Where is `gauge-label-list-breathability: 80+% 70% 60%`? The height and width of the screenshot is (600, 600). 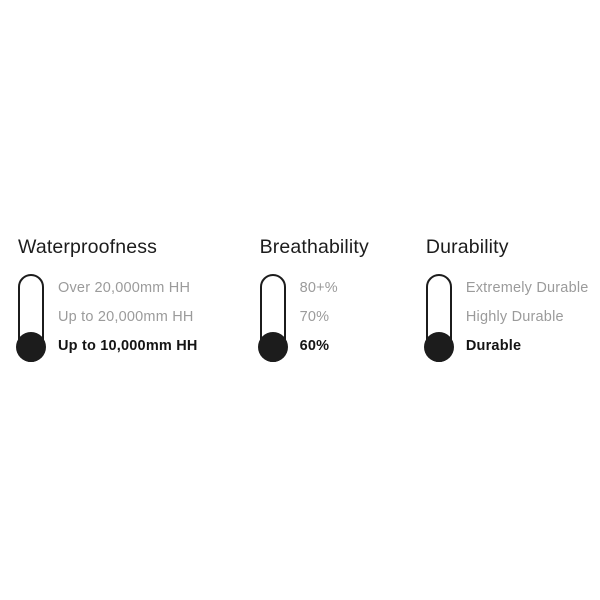 gauge-label-list-breathability: 80+% 70% 60% is located at coordinates (319, 316).